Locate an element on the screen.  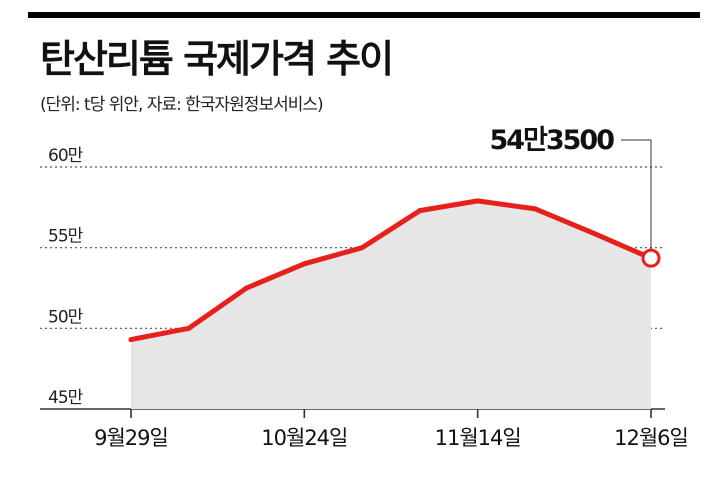
callout-leader is located at coordinates (636, 194).